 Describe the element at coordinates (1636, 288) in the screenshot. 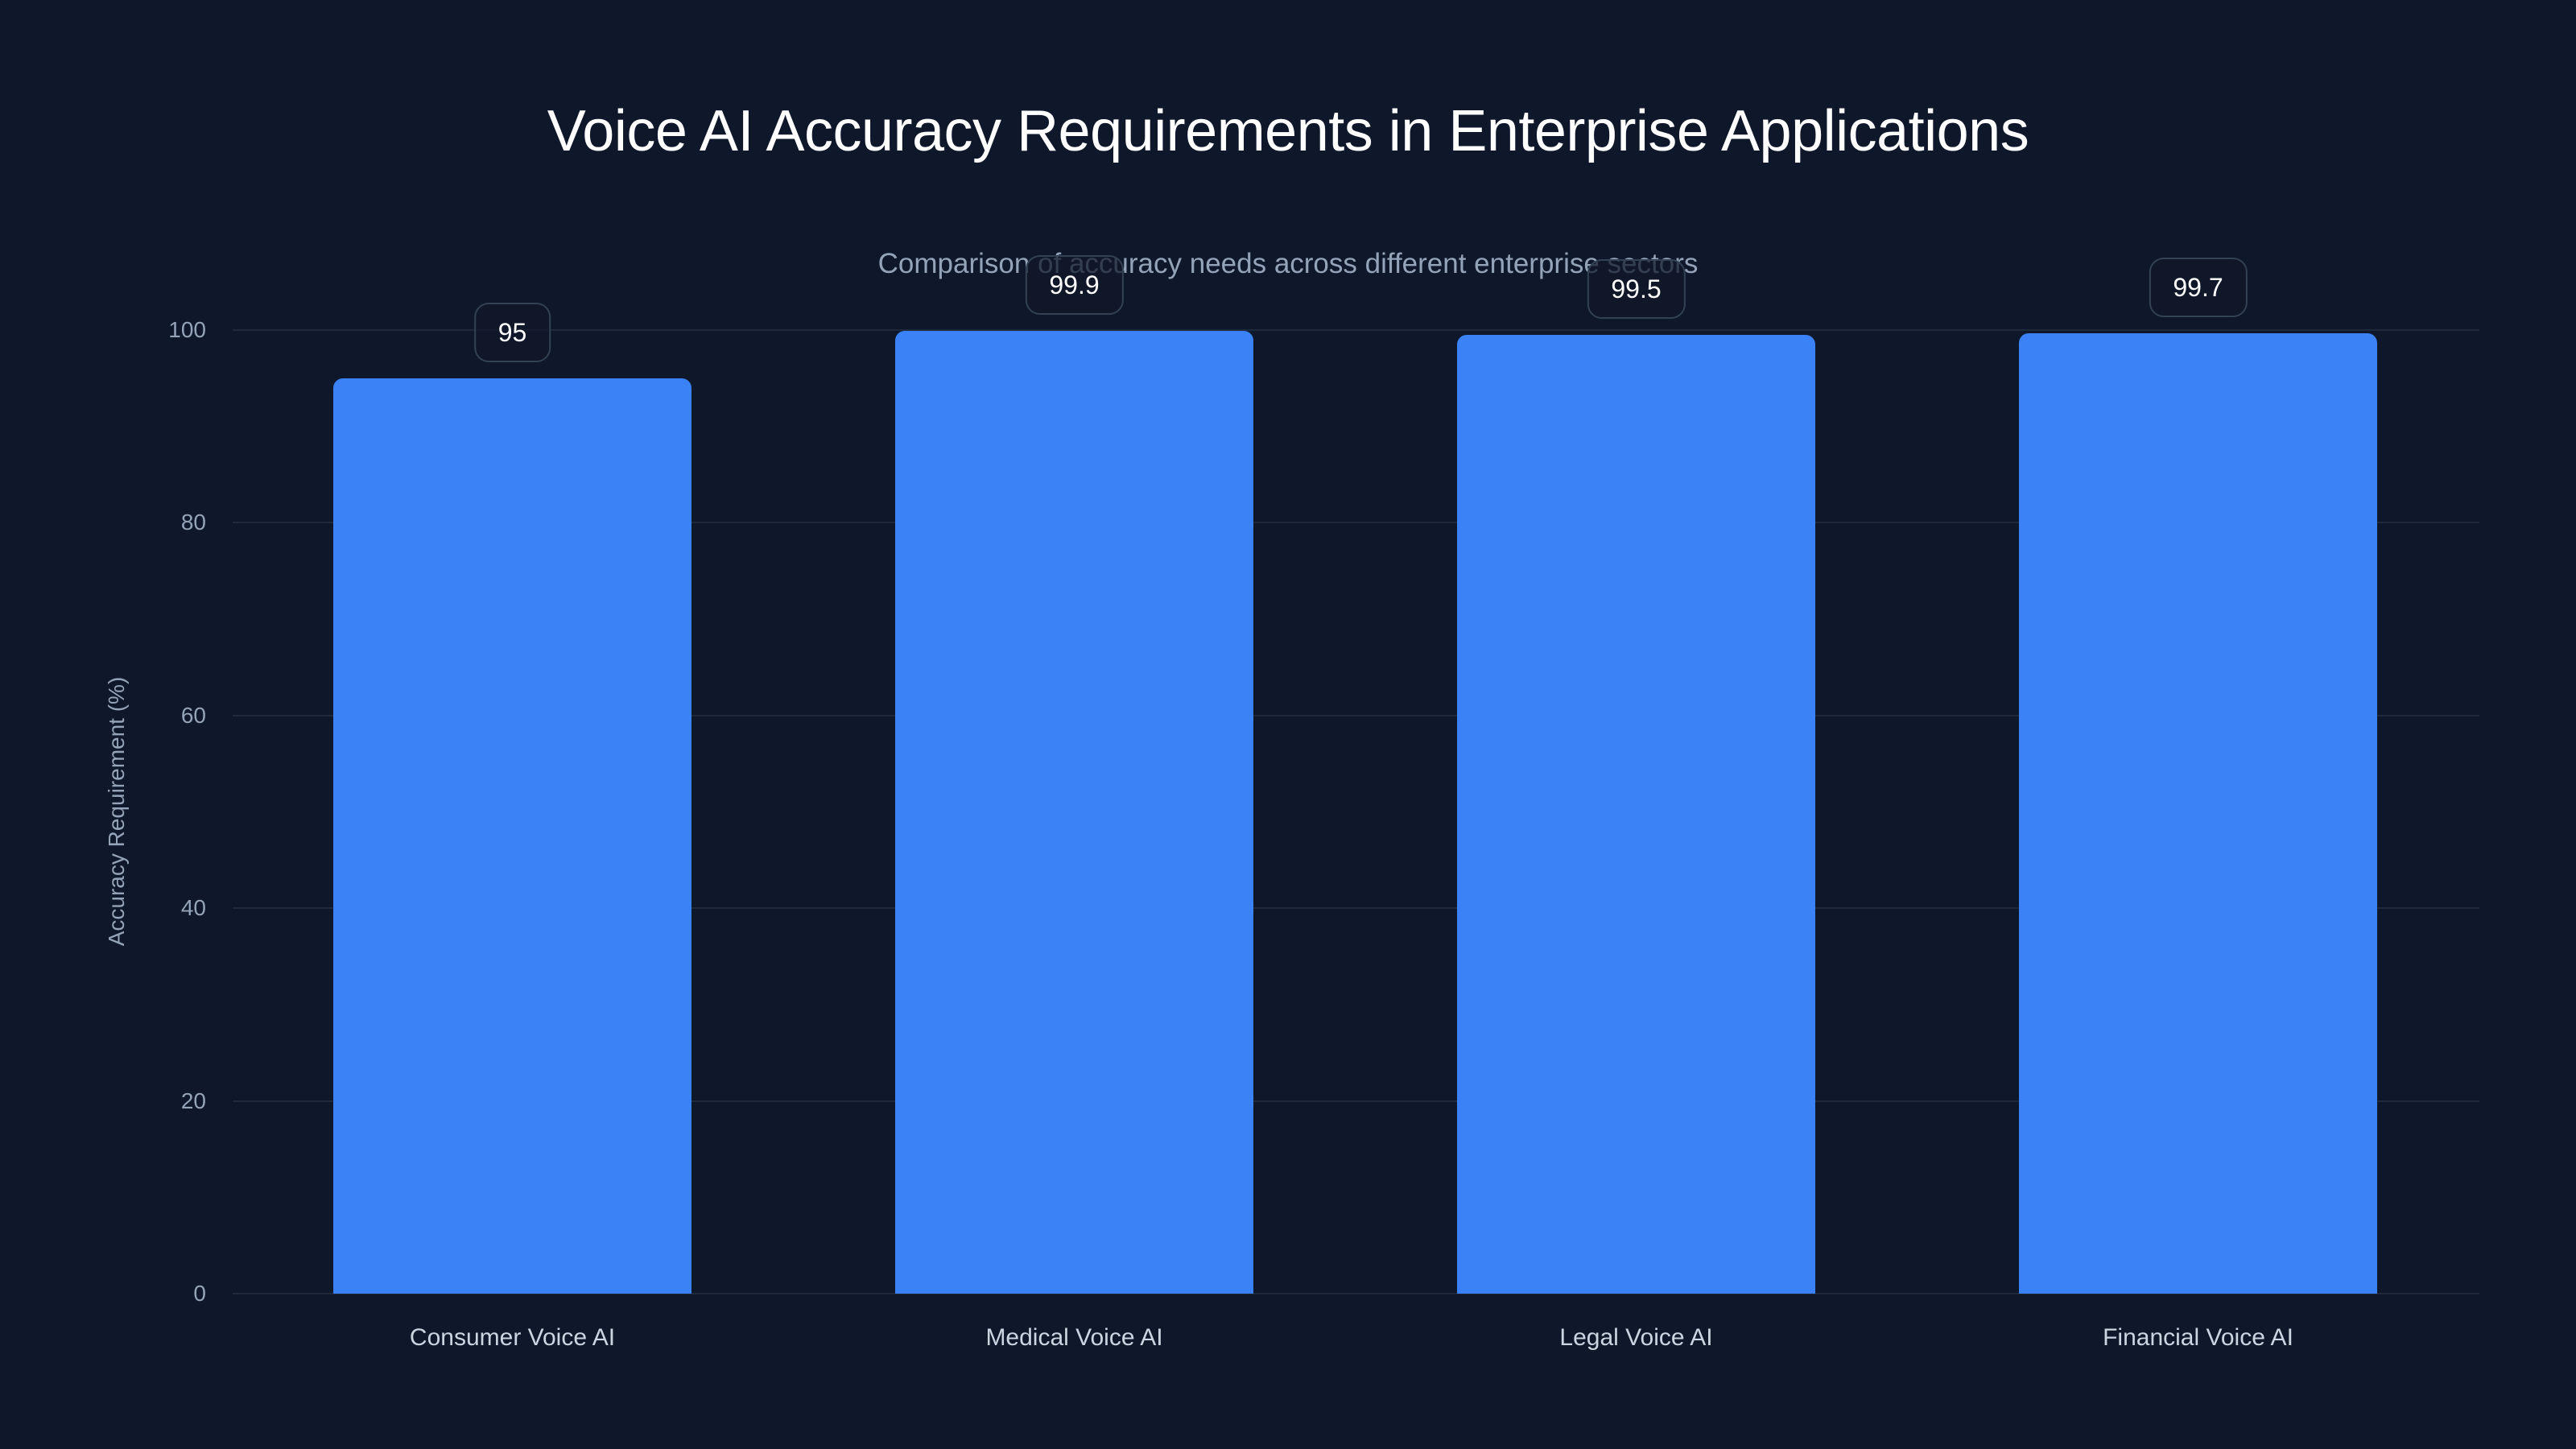

I see `data-label-badge: 99.5` at that location.